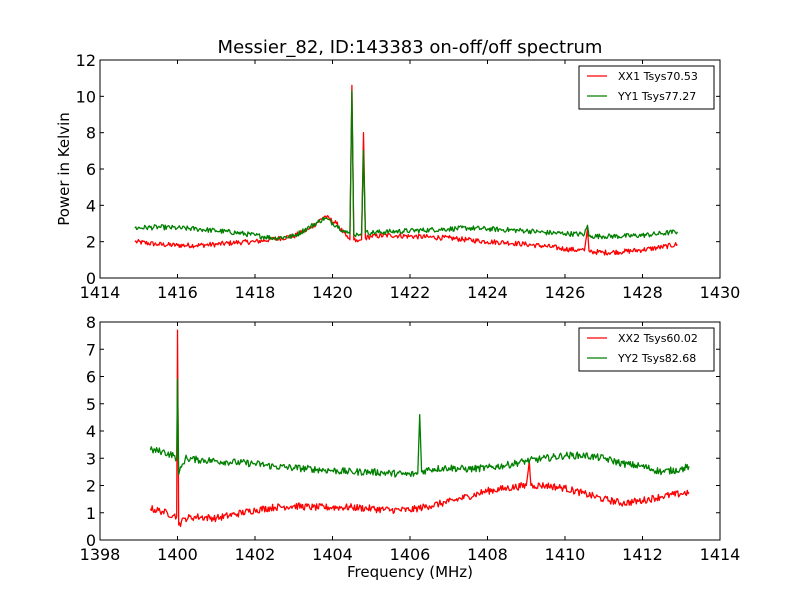 The width and height of the screenshot is (800, 600). Describe the element at coordinates (86, 96) in the screenshot. I see `y-tick-label: 10` at that location.